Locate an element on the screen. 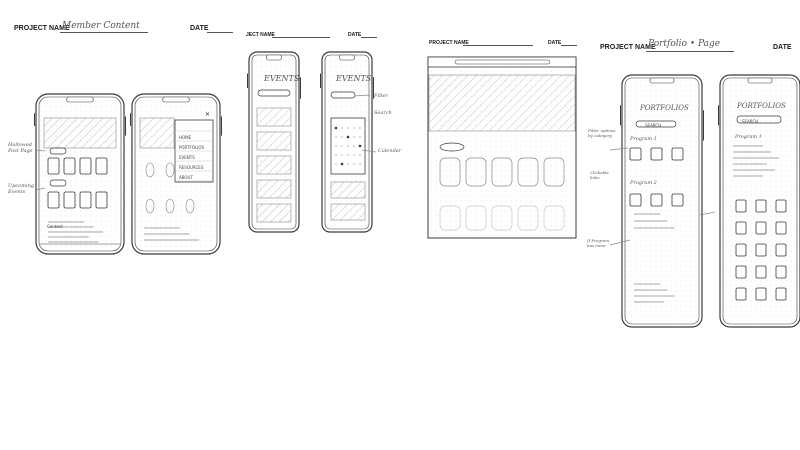 The height and width of the screenshot is (450, 800). sheet2-screen-title-b: EVENTS is located at coordinates (354, 78).